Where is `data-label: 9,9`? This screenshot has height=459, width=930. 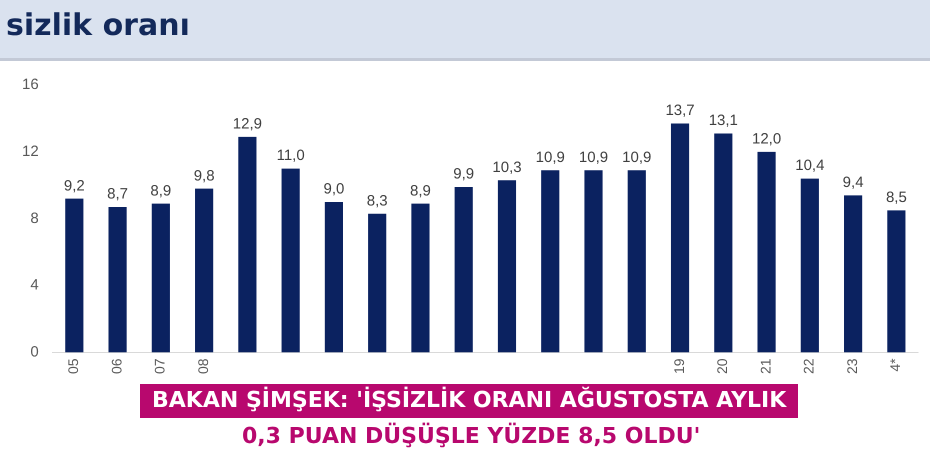
data-label: 9,9 is located at coordinates (463, 174).